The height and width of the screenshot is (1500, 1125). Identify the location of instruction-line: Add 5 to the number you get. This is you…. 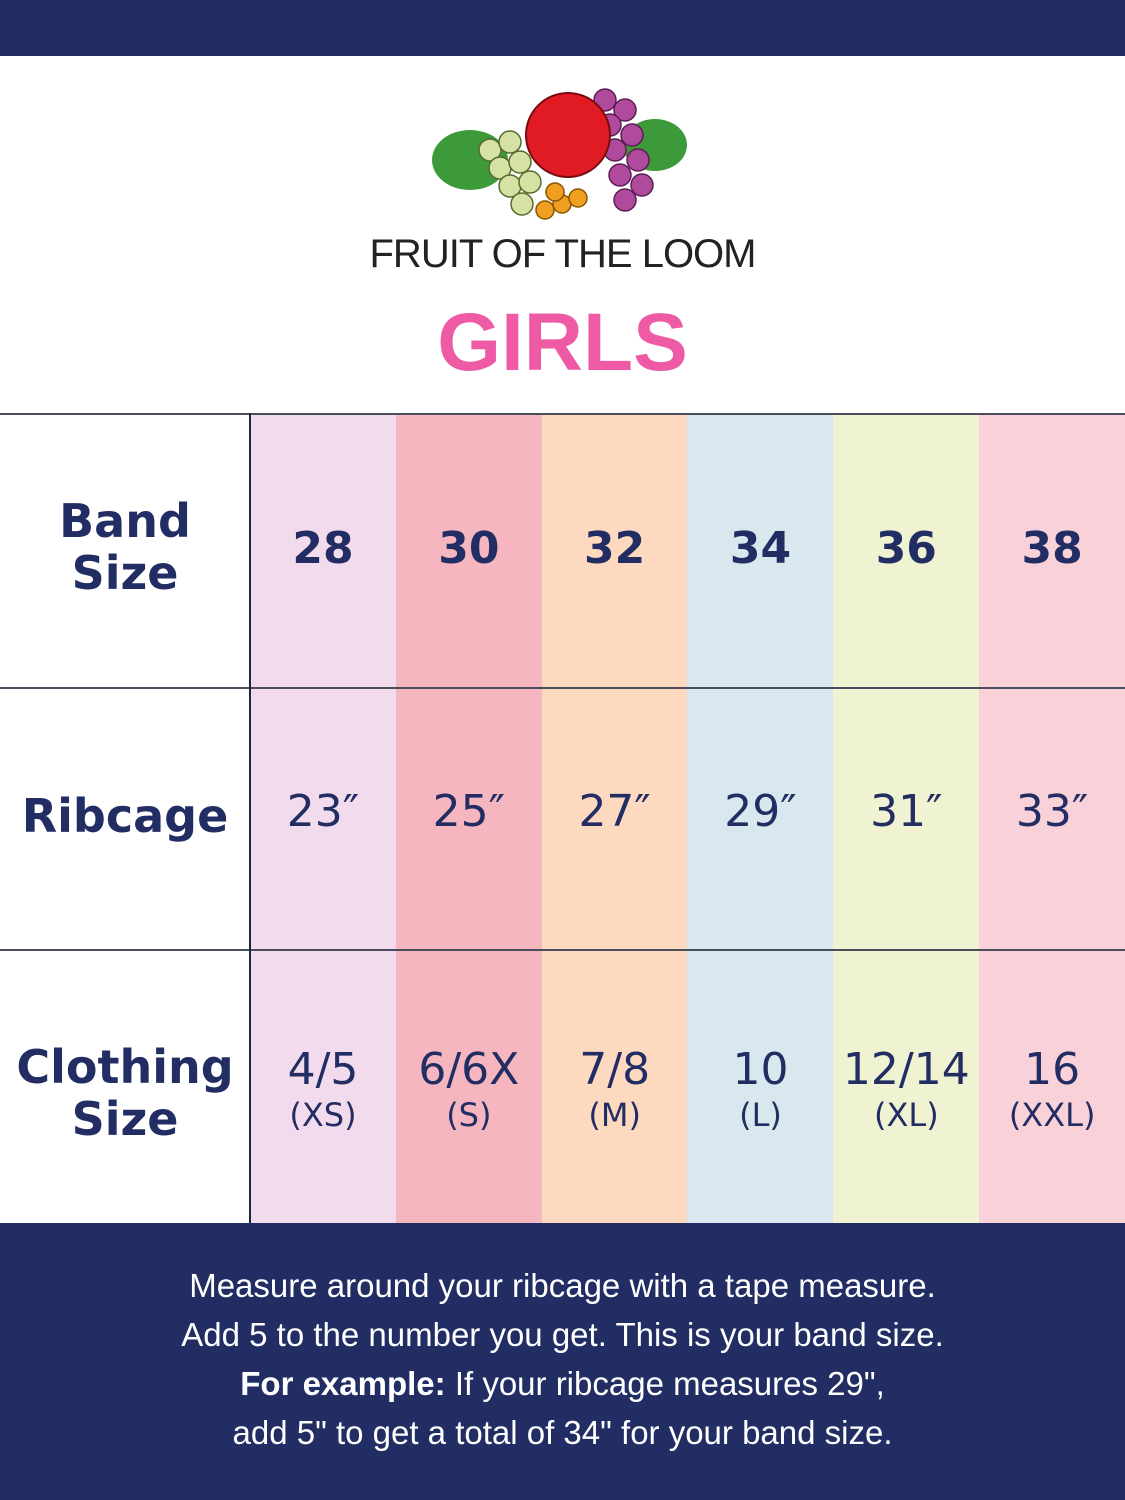
(562, 1334).